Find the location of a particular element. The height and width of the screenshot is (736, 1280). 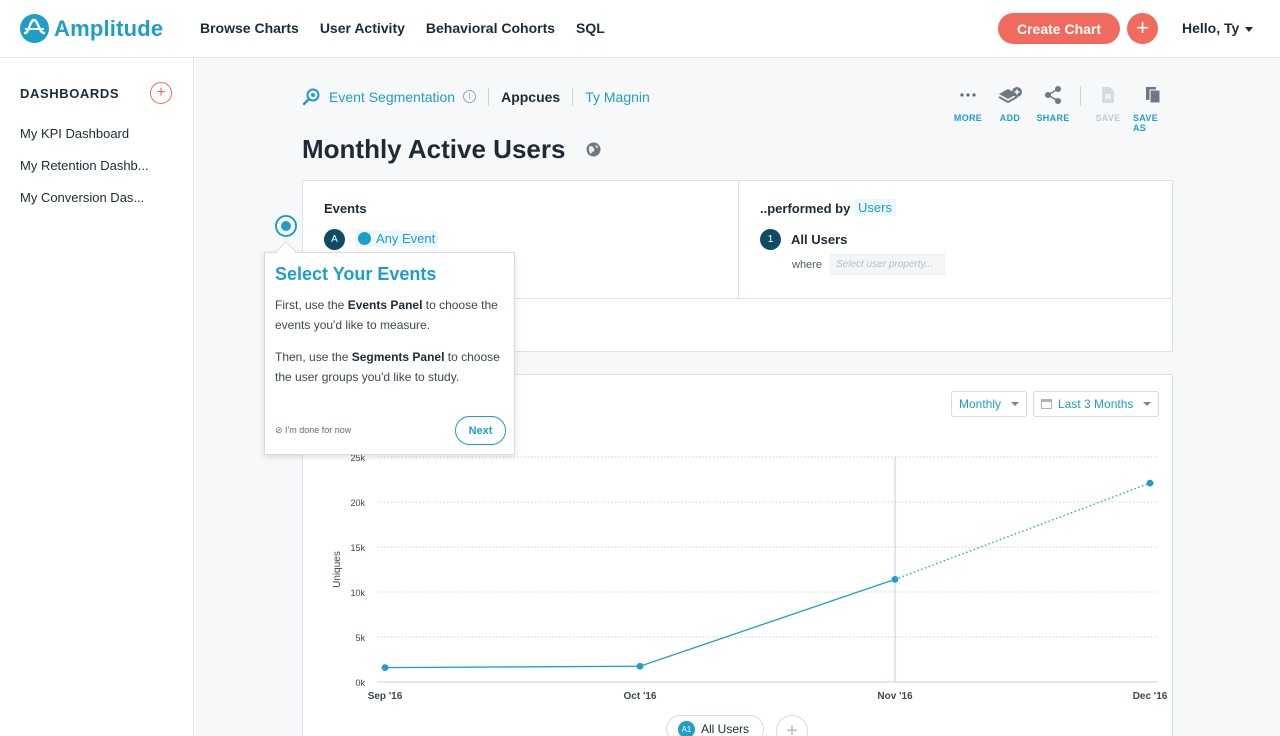

create-chart-button: Create Chart is located at coordinates (1059, 28).